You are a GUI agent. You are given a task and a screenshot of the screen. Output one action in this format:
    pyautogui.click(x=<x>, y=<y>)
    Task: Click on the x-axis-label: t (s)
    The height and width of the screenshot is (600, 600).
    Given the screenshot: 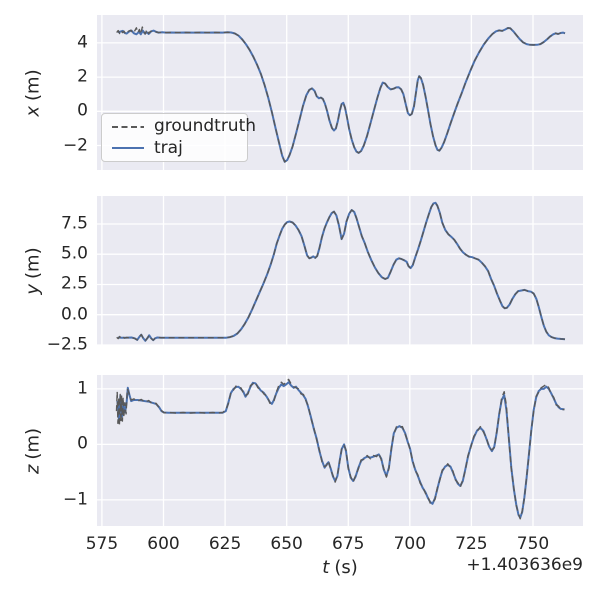 What is the action you would take?
    pyautogui.click(x=340, y=567)
    